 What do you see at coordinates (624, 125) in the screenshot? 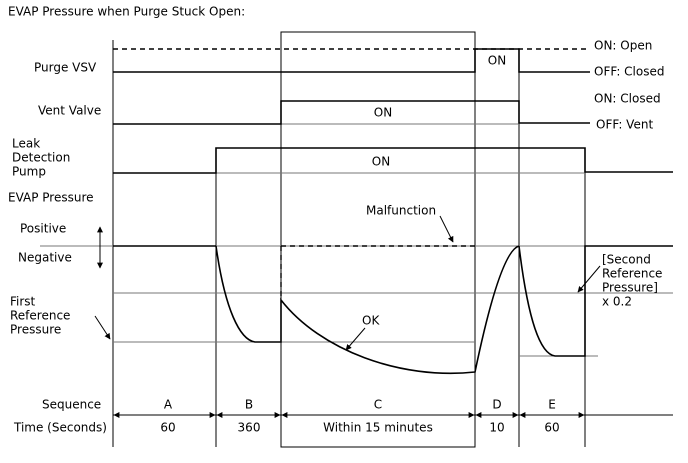
I see `state-label: OFF: Vent` at bounding box center [624, 125].